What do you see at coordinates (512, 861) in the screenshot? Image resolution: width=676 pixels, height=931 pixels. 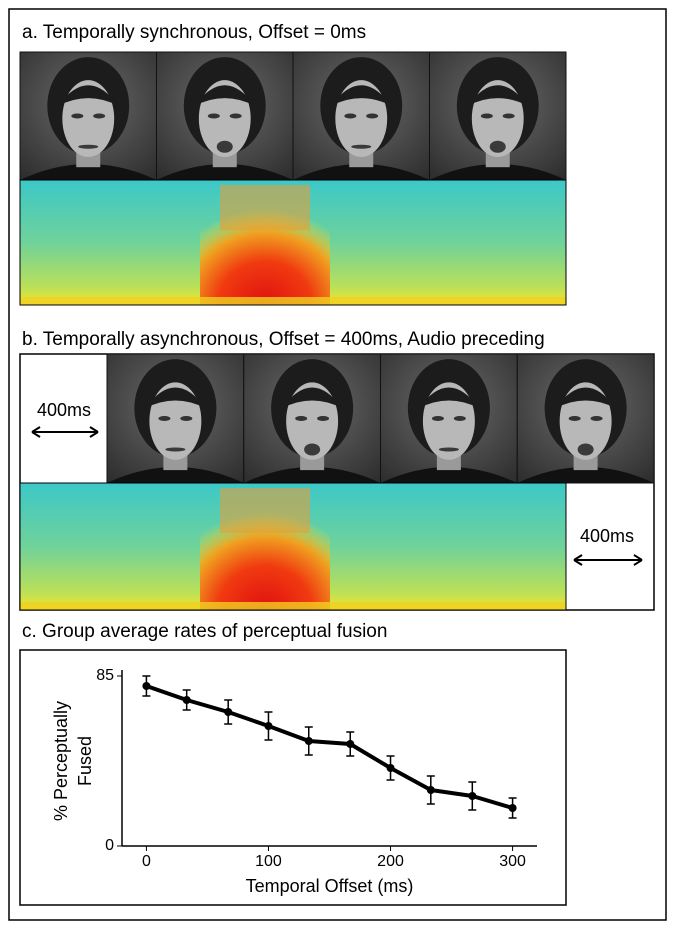 I see `x-tick-label: 300` at bounding box center [512, 861].